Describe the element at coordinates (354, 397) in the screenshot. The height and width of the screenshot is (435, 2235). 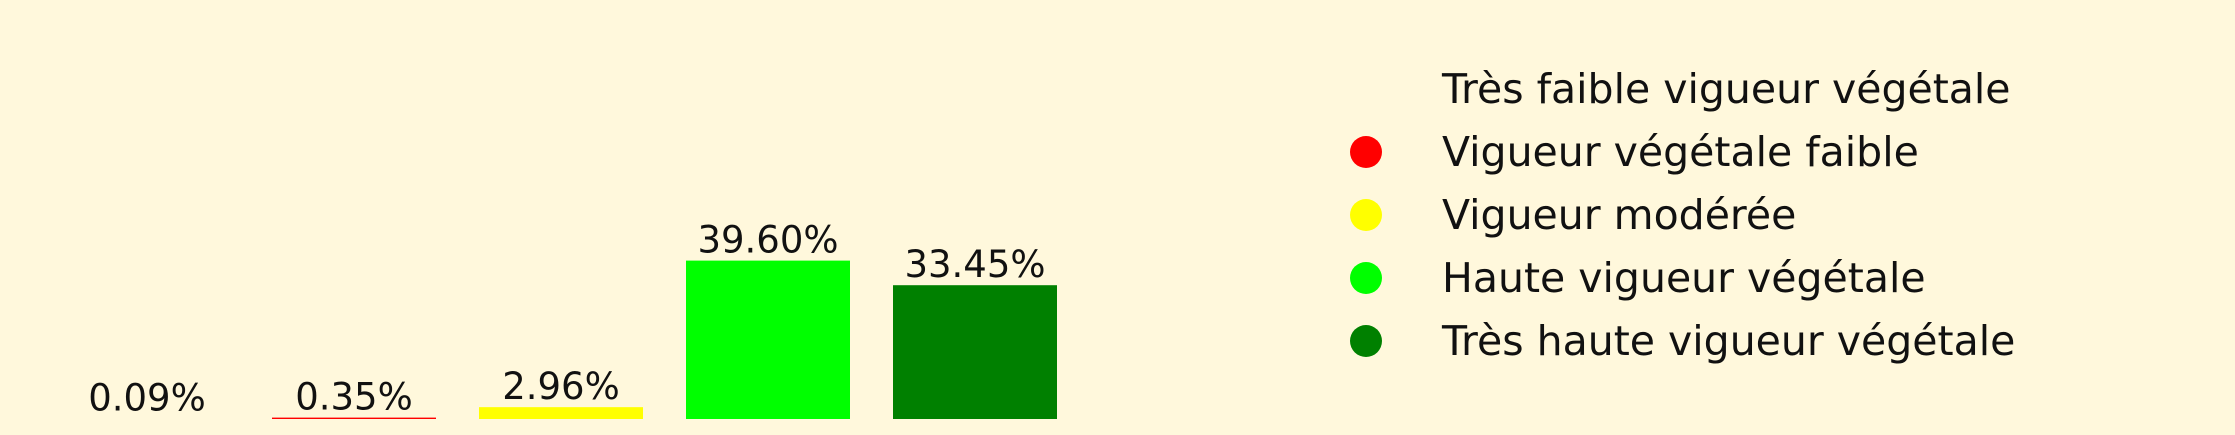
I see `data-label-2: 0.35%` at that location.